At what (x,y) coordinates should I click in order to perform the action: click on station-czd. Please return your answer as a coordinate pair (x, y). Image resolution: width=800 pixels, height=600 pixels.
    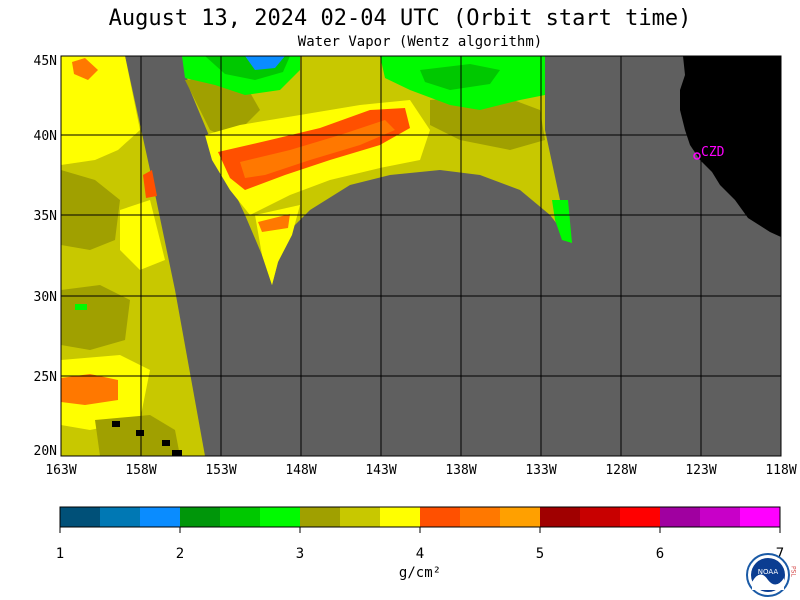
    Looking at the image, I should click on (697, 156).